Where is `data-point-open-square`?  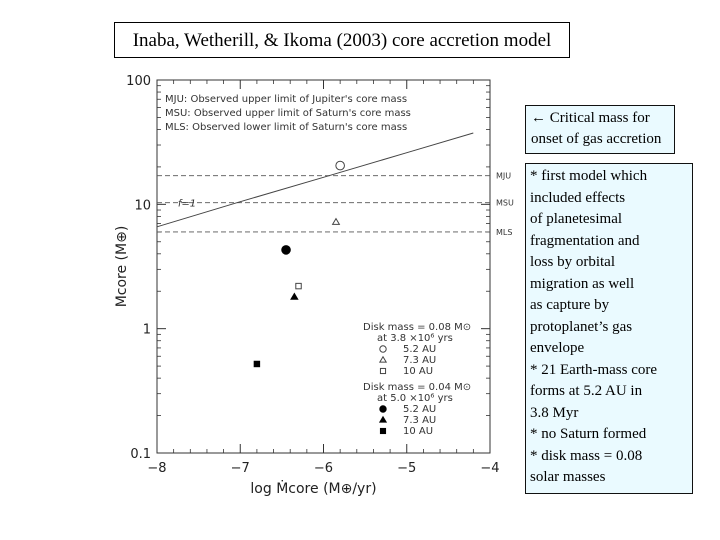 data-point-open-square is located at coordinates (298, 286).